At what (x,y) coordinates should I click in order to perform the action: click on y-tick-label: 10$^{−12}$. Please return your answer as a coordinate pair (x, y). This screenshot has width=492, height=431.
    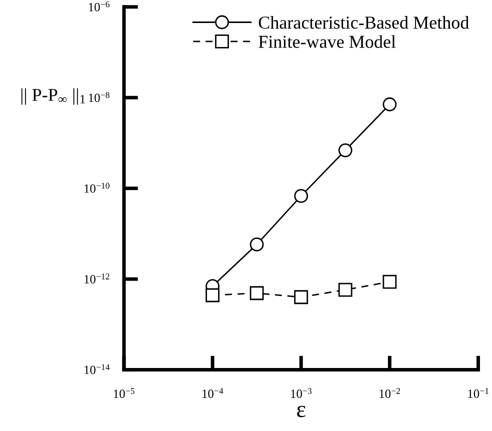
    Looking at the image, I should click on (97, 279).